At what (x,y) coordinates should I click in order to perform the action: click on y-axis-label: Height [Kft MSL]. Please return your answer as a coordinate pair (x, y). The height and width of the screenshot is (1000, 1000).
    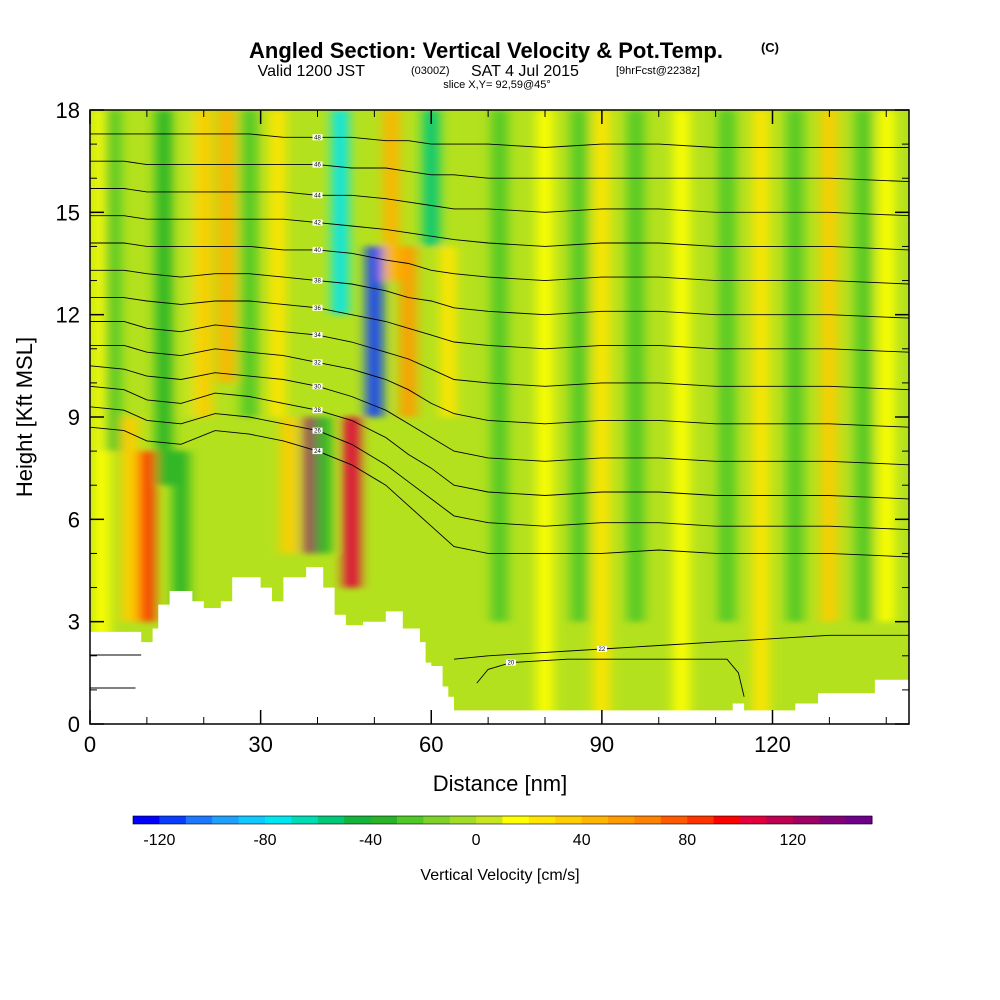
    Looking at the image, I should click on (24, 417).